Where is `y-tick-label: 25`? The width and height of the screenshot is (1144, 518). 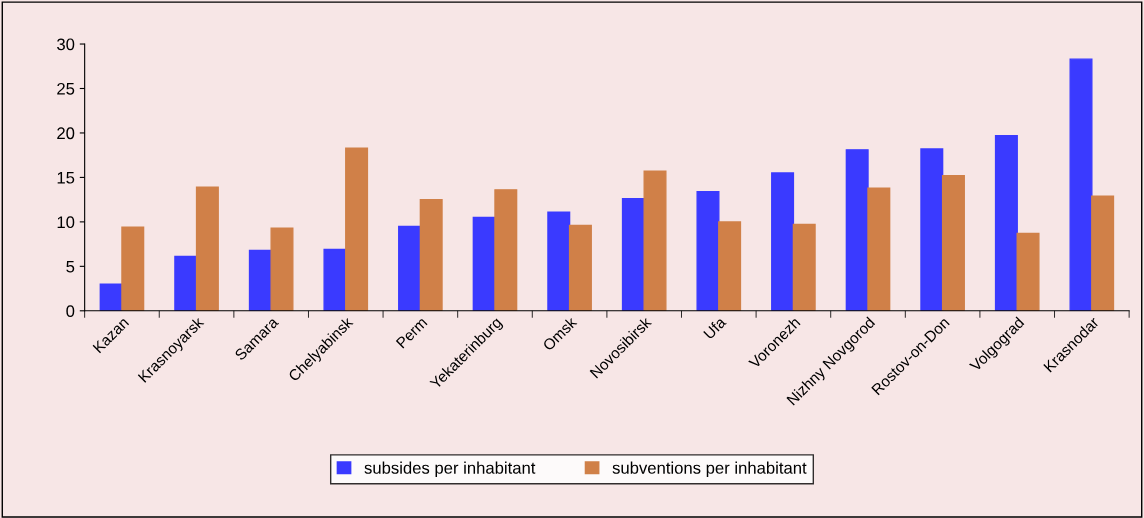 y-tick-label: 25 is located at coordinates (66, 88).